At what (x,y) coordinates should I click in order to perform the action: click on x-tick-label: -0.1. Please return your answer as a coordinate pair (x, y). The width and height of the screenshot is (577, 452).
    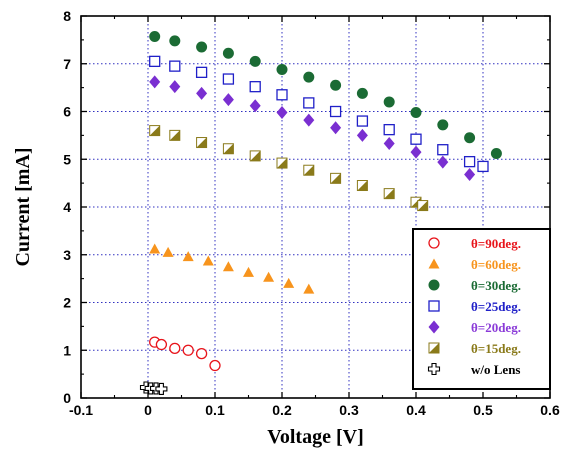
    Looking at the image, I should click on (81, 410).